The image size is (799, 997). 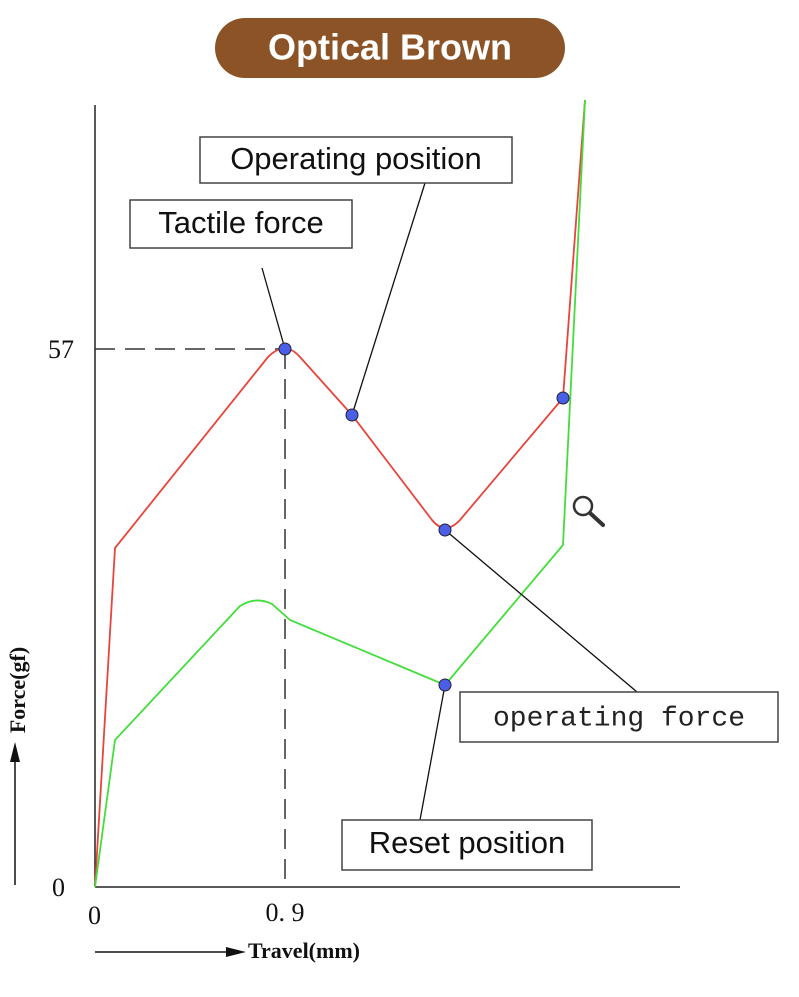 What do you see at coordinates (17, 690) in the screenshot?
I see `y-axis-label: Force(gf)` at bounding box center [17, 690].